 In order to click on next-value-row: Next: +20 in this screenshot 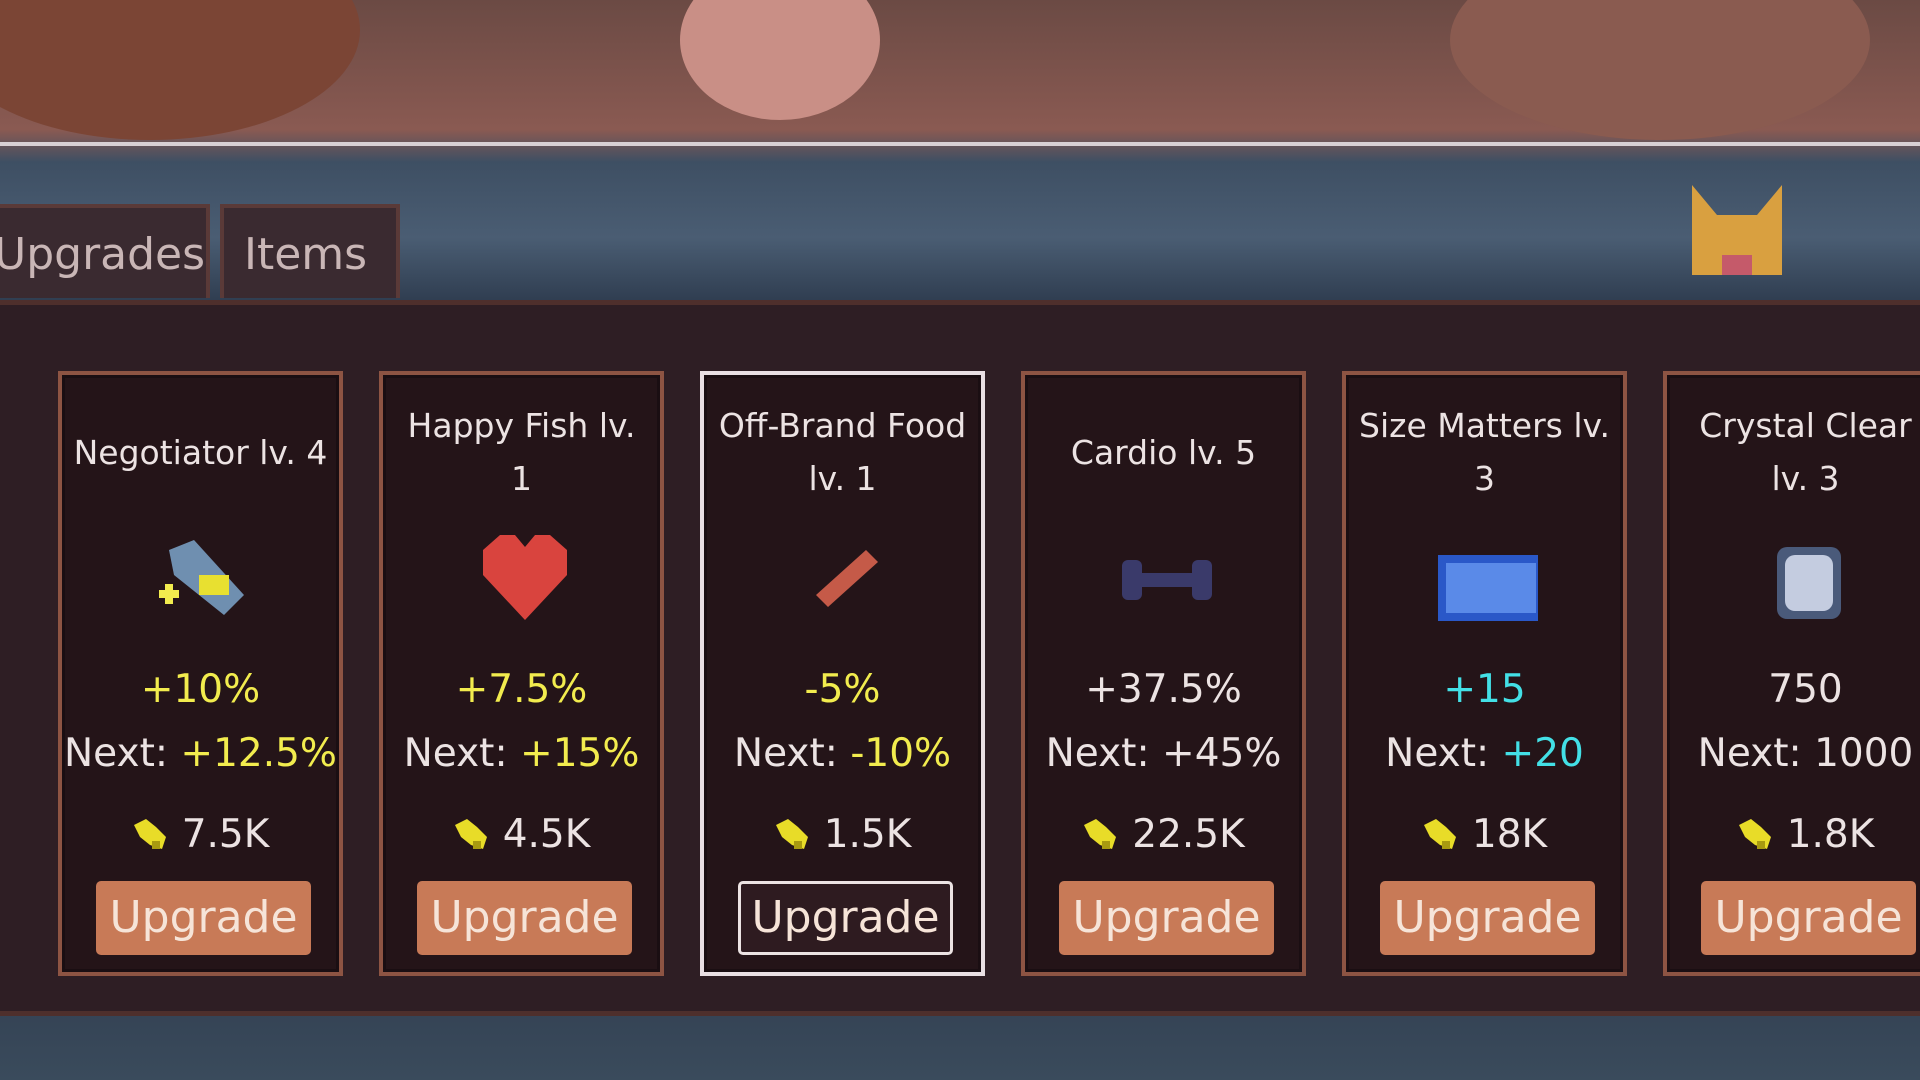, I will do `click(1484, 753)`.